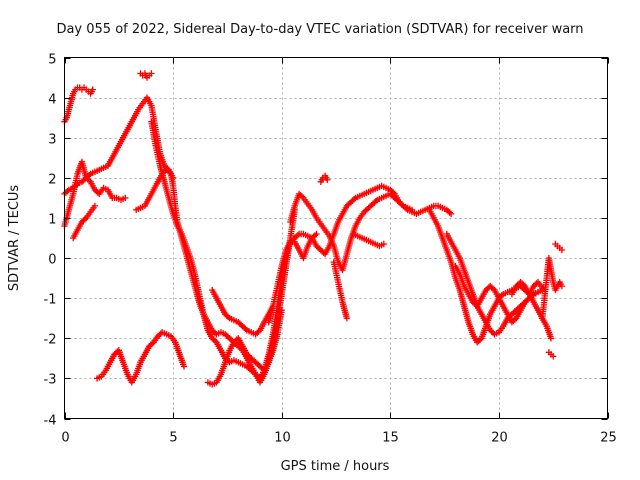 This screenshot has height=480, width=640. I want to click on y-tick-label: 4, so click(52, 100).